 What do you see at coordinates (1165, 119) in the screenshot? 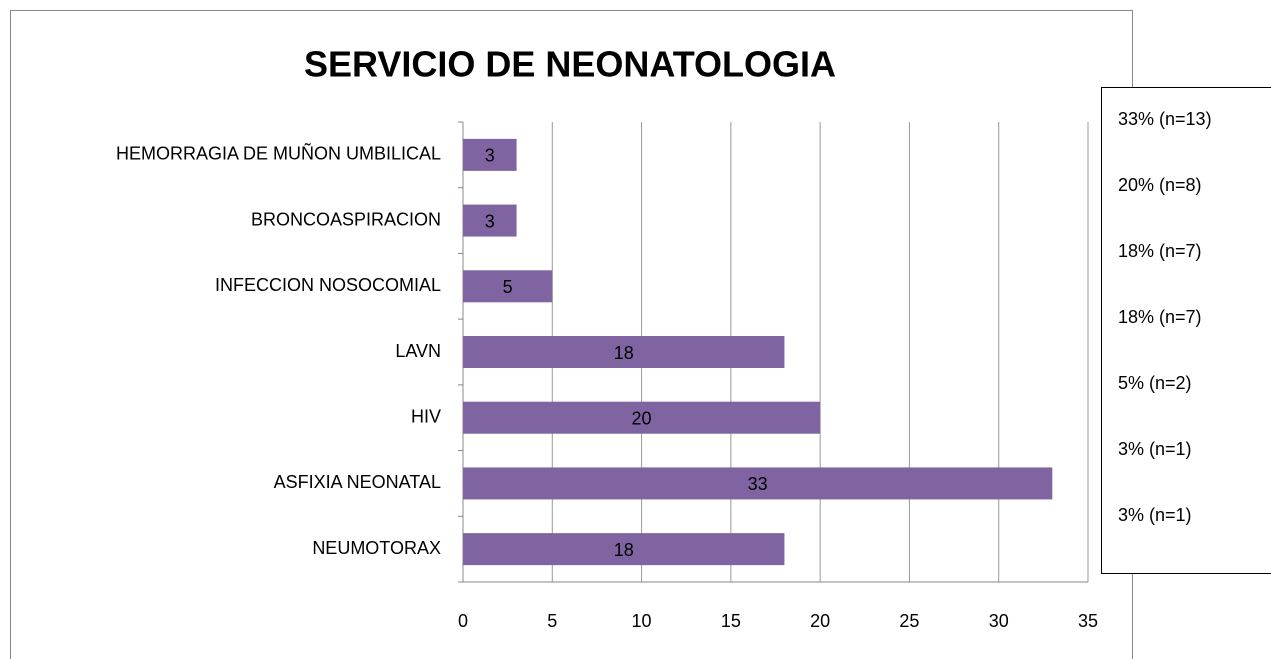
I see `annotation: 33% (n=13)` at bounding box center [1165, 119].